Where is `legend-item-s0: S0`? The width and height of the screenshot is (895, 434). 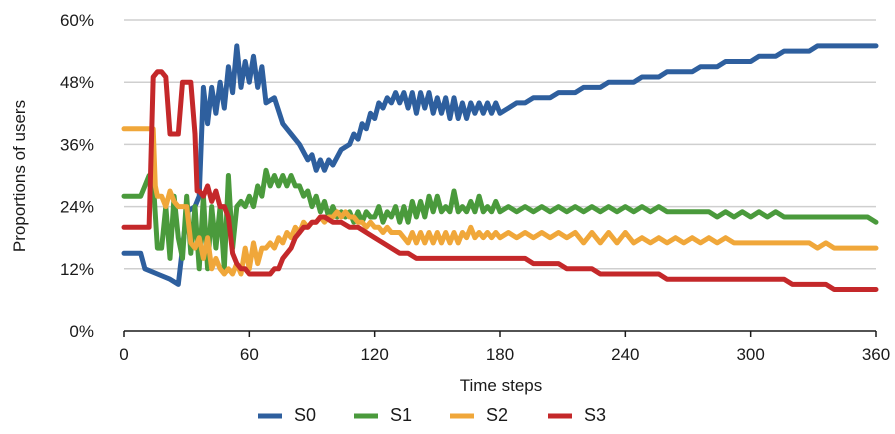
legend-item-s0: S0 is located at coordinates (287, 415).